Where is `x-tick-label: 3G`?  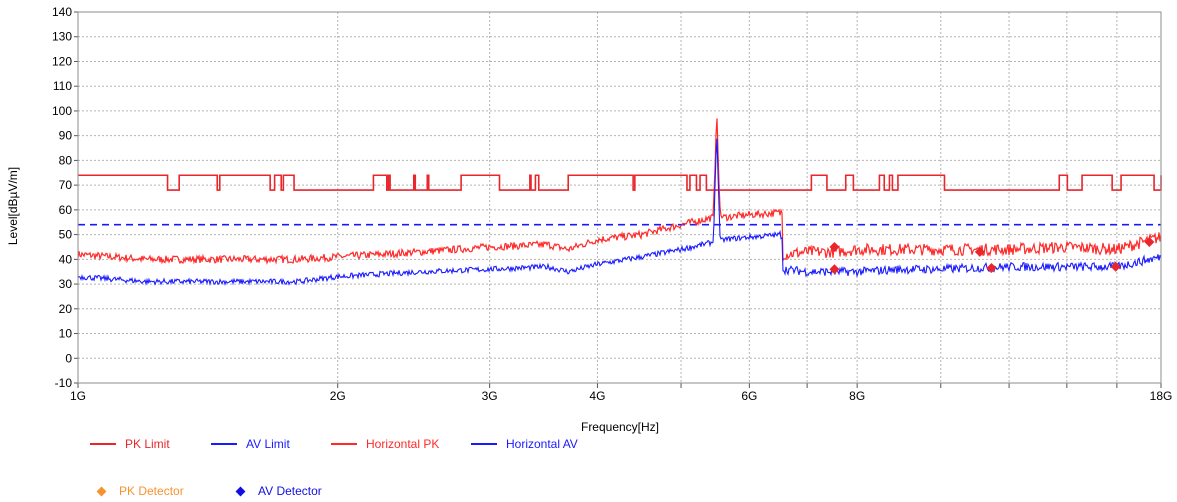
x-tick-label: 3G is located at coordinates (490, 396).